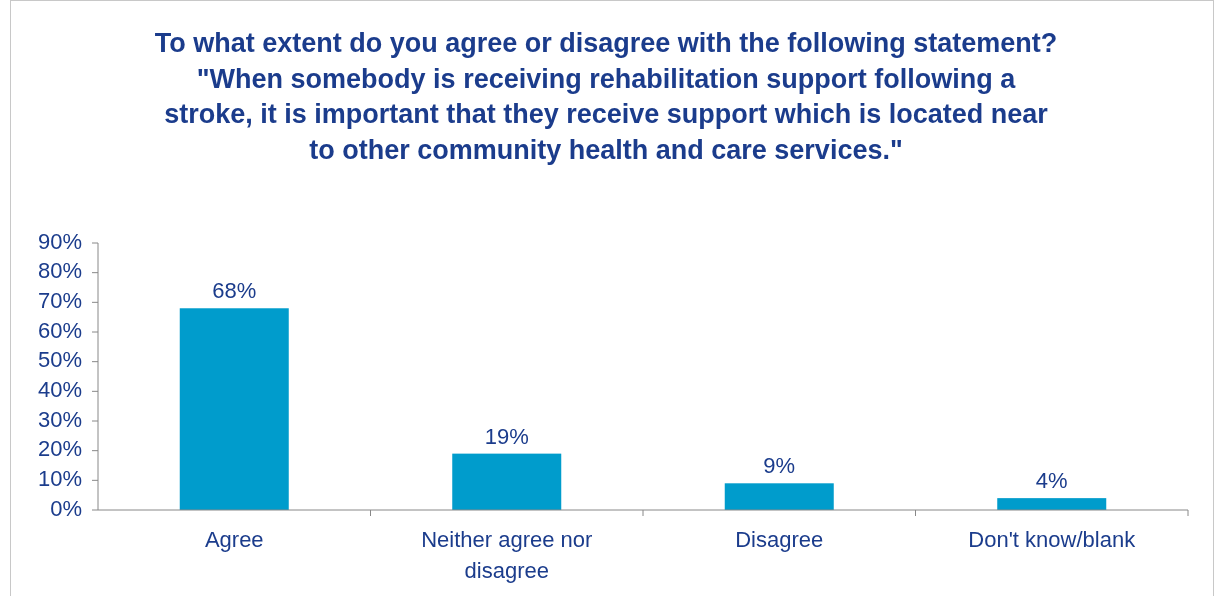 This screenshot has width=1214, height=596. Describe the element at coordinates (59, 479) in the screenshot. I see `y-tick-label: 10%` at that location.